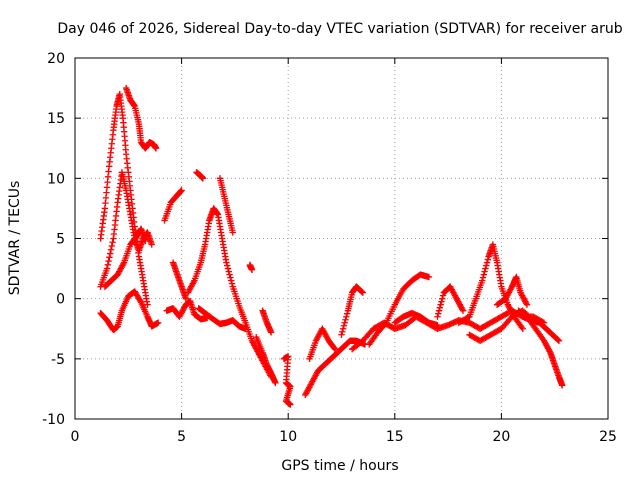  Describe the element at coordinates (56, 119) in the screenshot. I see `y-tick-label: 15` at that location.